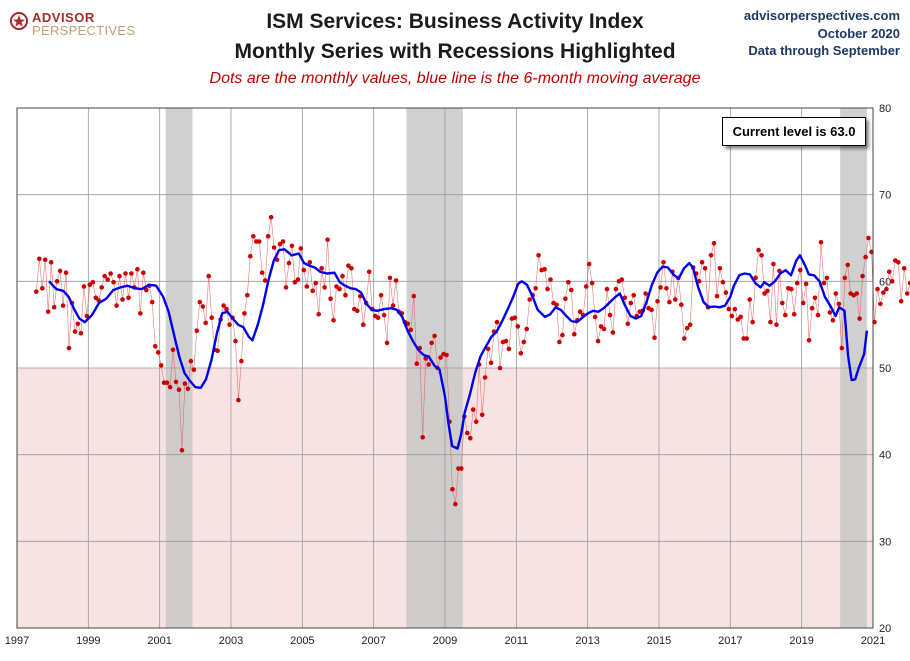 This screenshot has height=661, width=910. I want to click on logo-line1: ADVISOR, so click(63, 17).